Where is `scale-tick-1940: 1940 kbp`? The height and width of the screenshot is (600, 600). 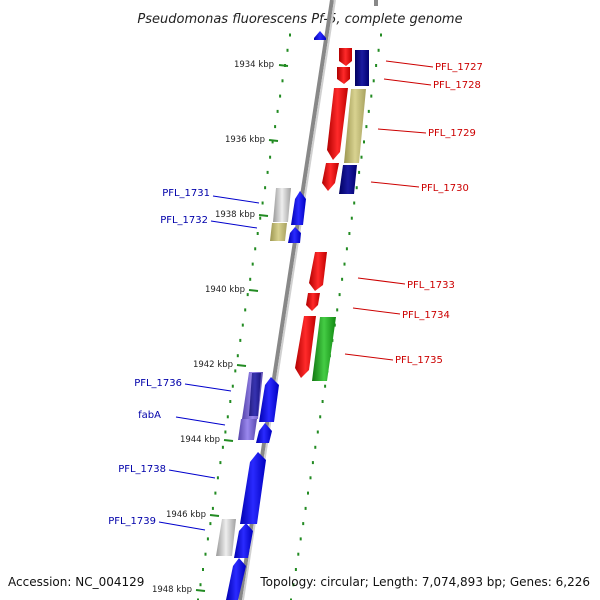 scale-tick-1940: 1940 kbp is located at coordinates (232, 290).